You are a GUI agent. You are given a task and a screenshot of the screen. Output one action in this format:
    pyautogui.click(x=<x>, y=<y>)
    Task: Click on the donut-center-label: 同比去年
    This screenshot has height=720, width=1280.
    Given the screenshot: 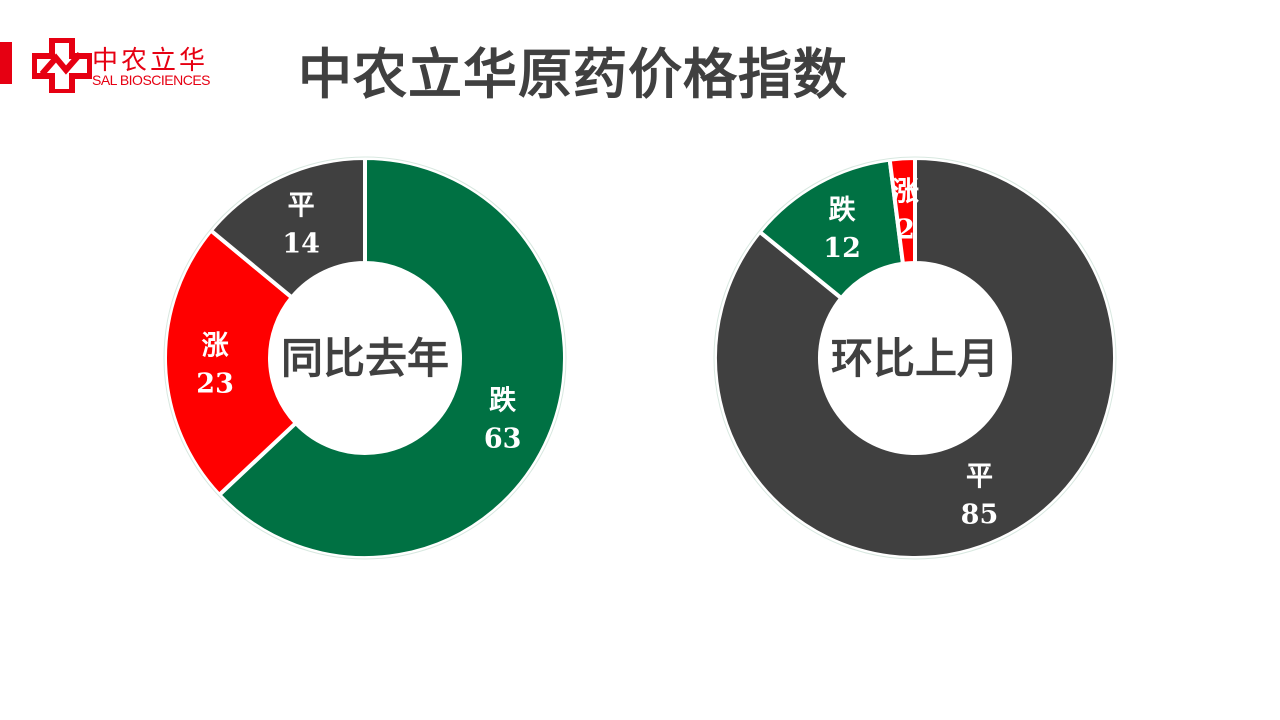 What is the action you would take?
    pyautogui.click(x=365, y=358)
    